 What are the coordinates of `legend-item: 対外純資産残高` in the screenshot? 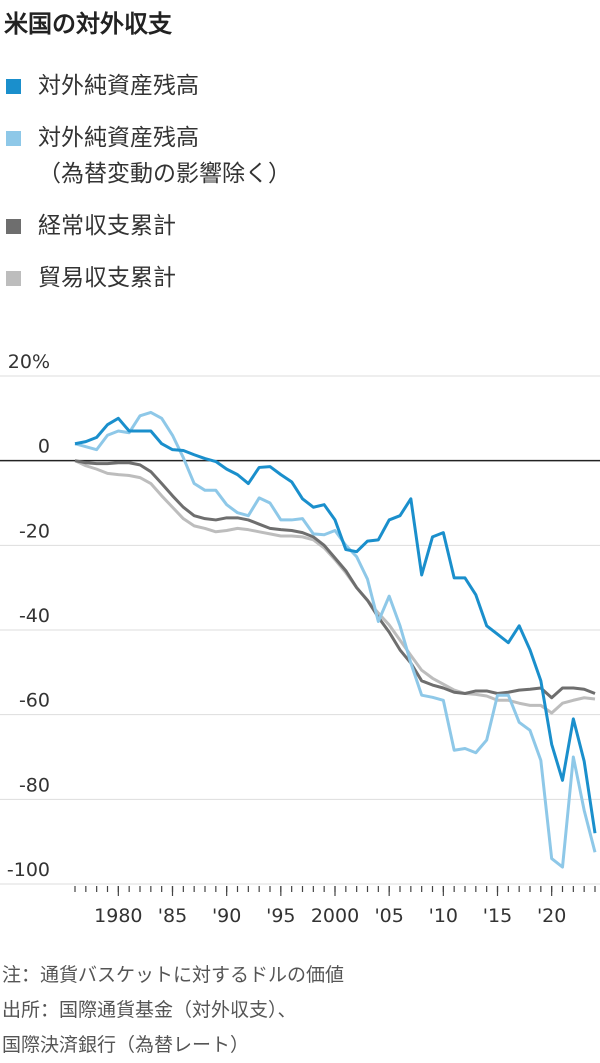 It's located at (148, 86).